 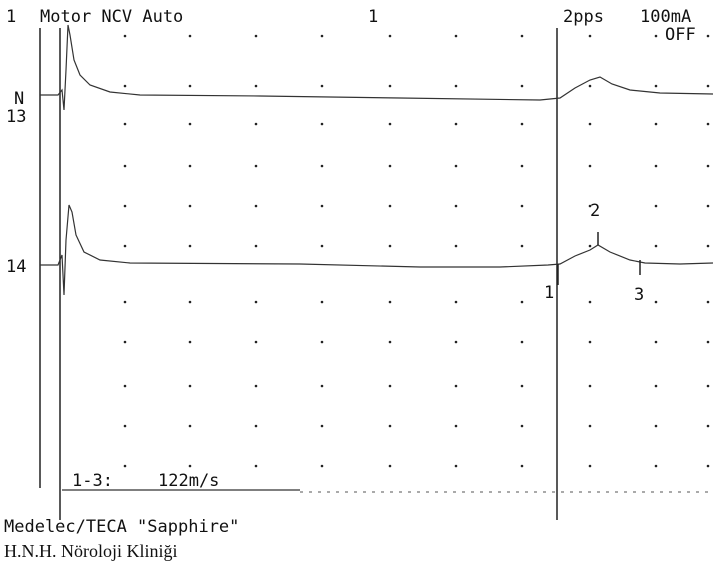 I want to click on device: Medelec/TECA "Sapphire", so click(x=121, y=527).